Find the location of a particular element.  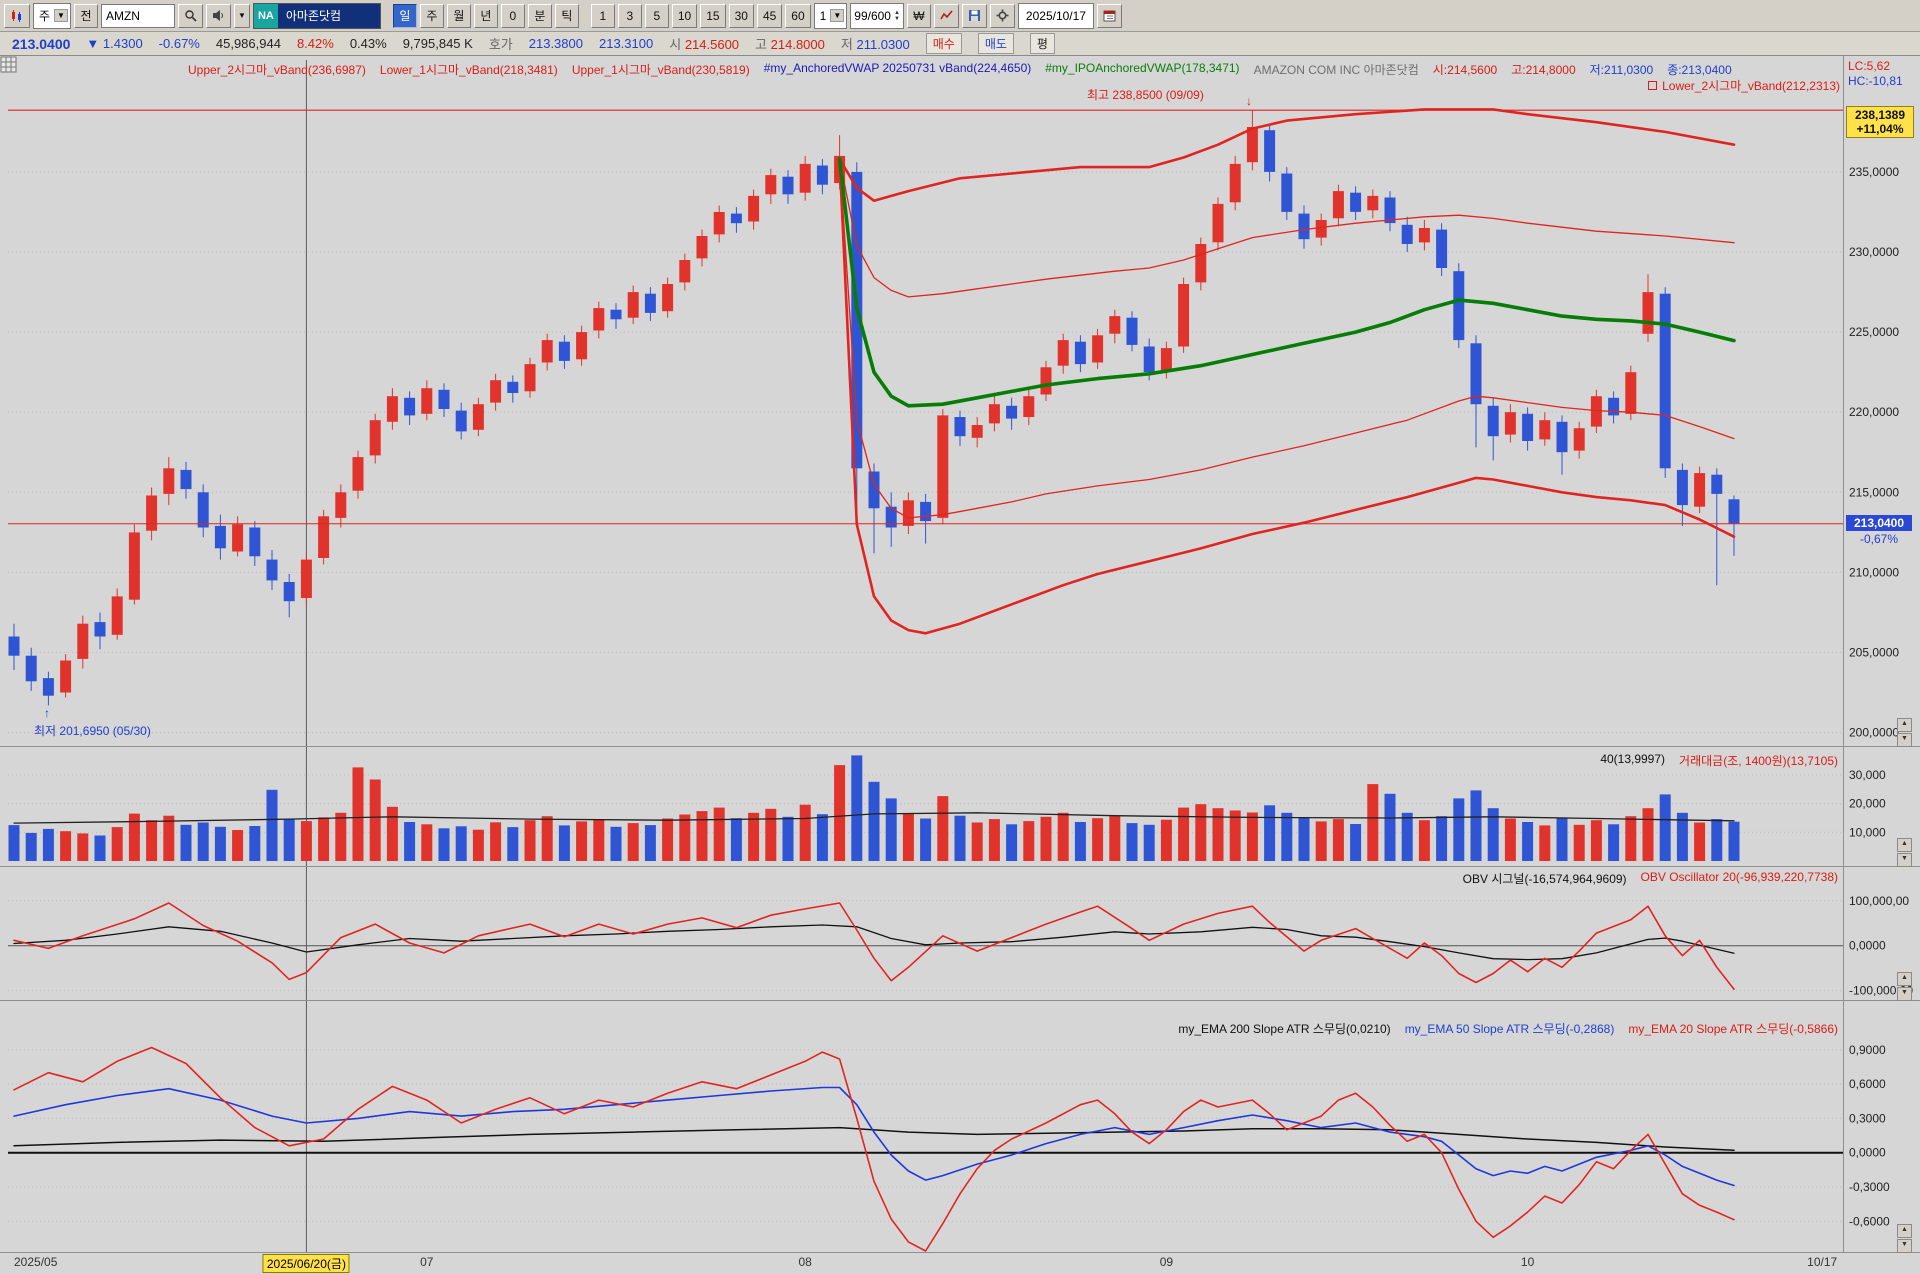

bar-count-value: 99/600 is located at coordinates (872, 15).